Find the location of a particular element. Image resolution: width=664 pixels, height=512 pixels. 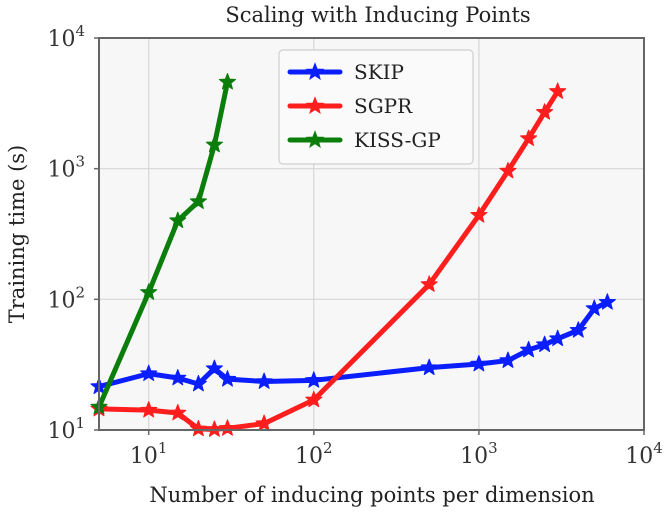

y-tick-label: 10¹ is located at coordinates (66, 429).